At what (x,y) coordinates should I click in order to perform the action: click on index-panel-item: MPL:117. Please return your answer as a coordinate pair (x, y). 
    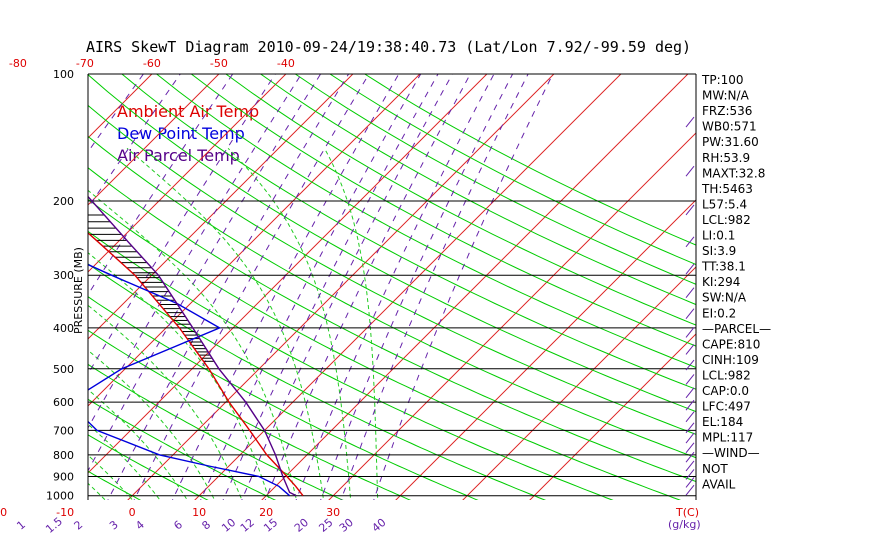
    Looking at the image, I should click on (727, 438).